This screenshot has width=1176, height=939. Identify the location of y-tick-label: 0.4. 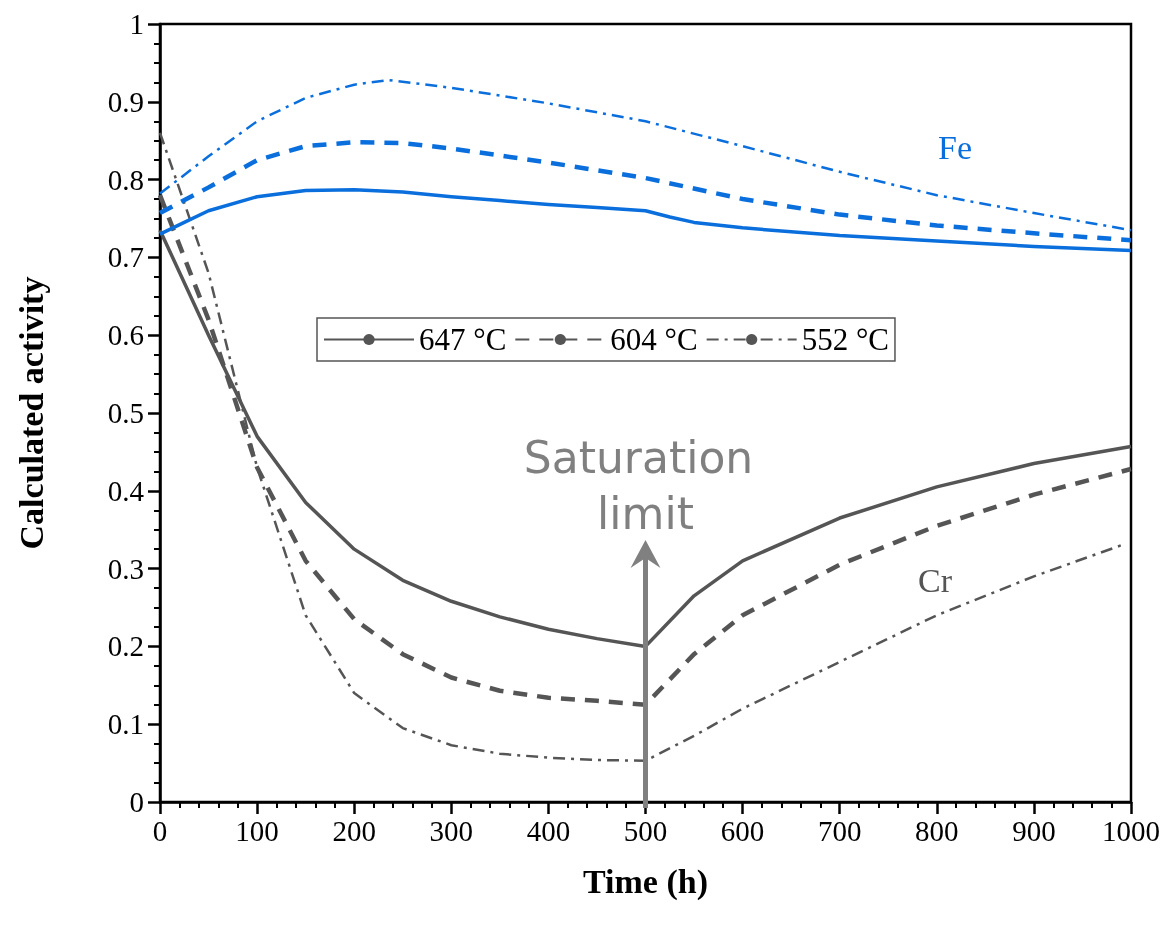
(126, 490).